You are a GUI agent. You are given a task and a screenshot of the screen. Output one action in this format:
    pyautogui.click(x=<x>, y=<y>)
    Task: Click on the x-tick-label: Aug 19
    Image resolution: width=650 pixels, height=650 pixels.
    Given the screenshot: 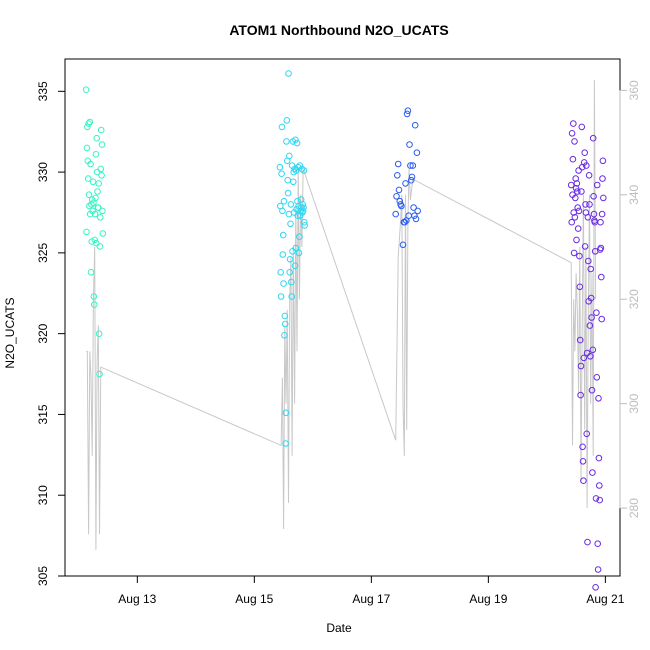 What is the action you would take?
    pyautogui.click(x=488, y=599)
    